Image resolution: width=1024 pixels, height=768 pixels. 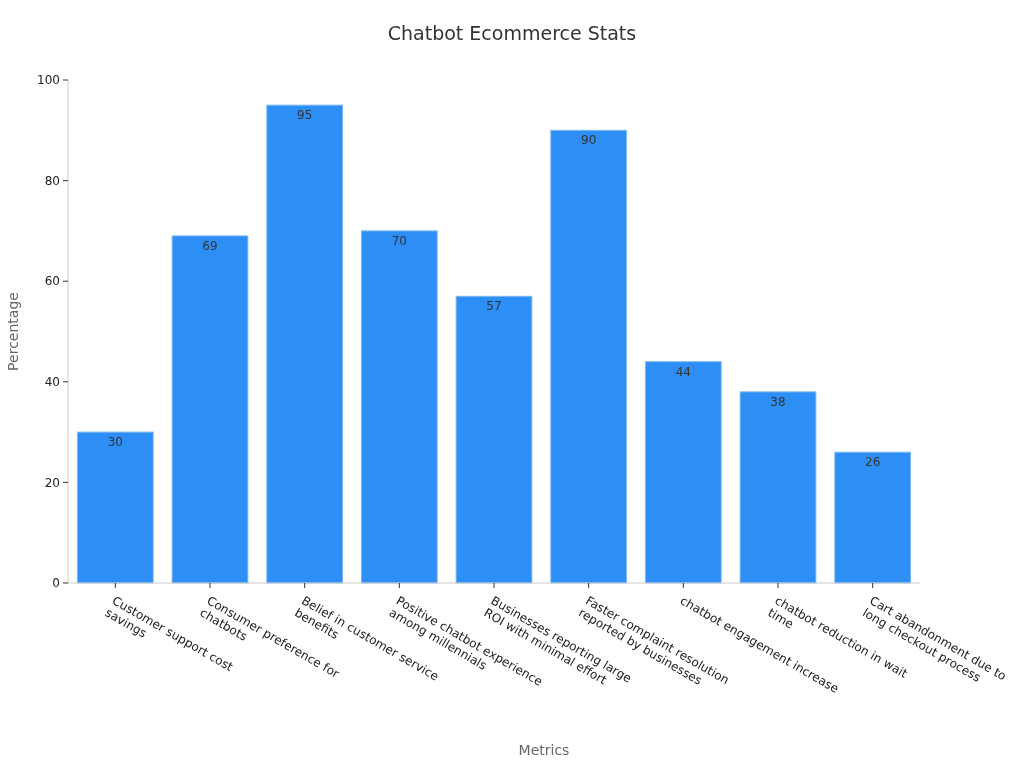 What do you see at coordinates (589, 140) in the screenshot?
I see `data-label: 90` at bounding box center [589, 140].